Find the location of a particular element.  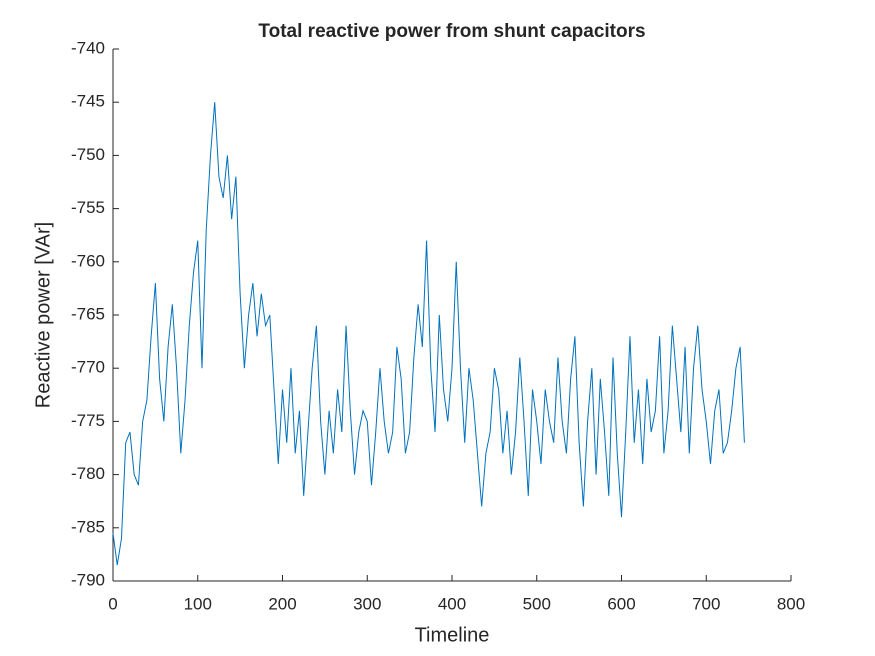

x-tick-label: 700 is located at coordinates (706, 603).